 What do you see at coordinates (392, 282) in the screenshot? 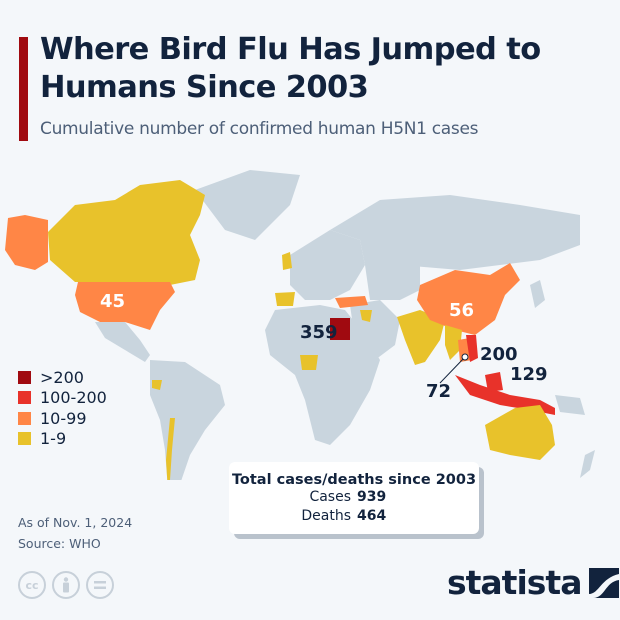
I see `central-asia` at bounding box center [392, 282].